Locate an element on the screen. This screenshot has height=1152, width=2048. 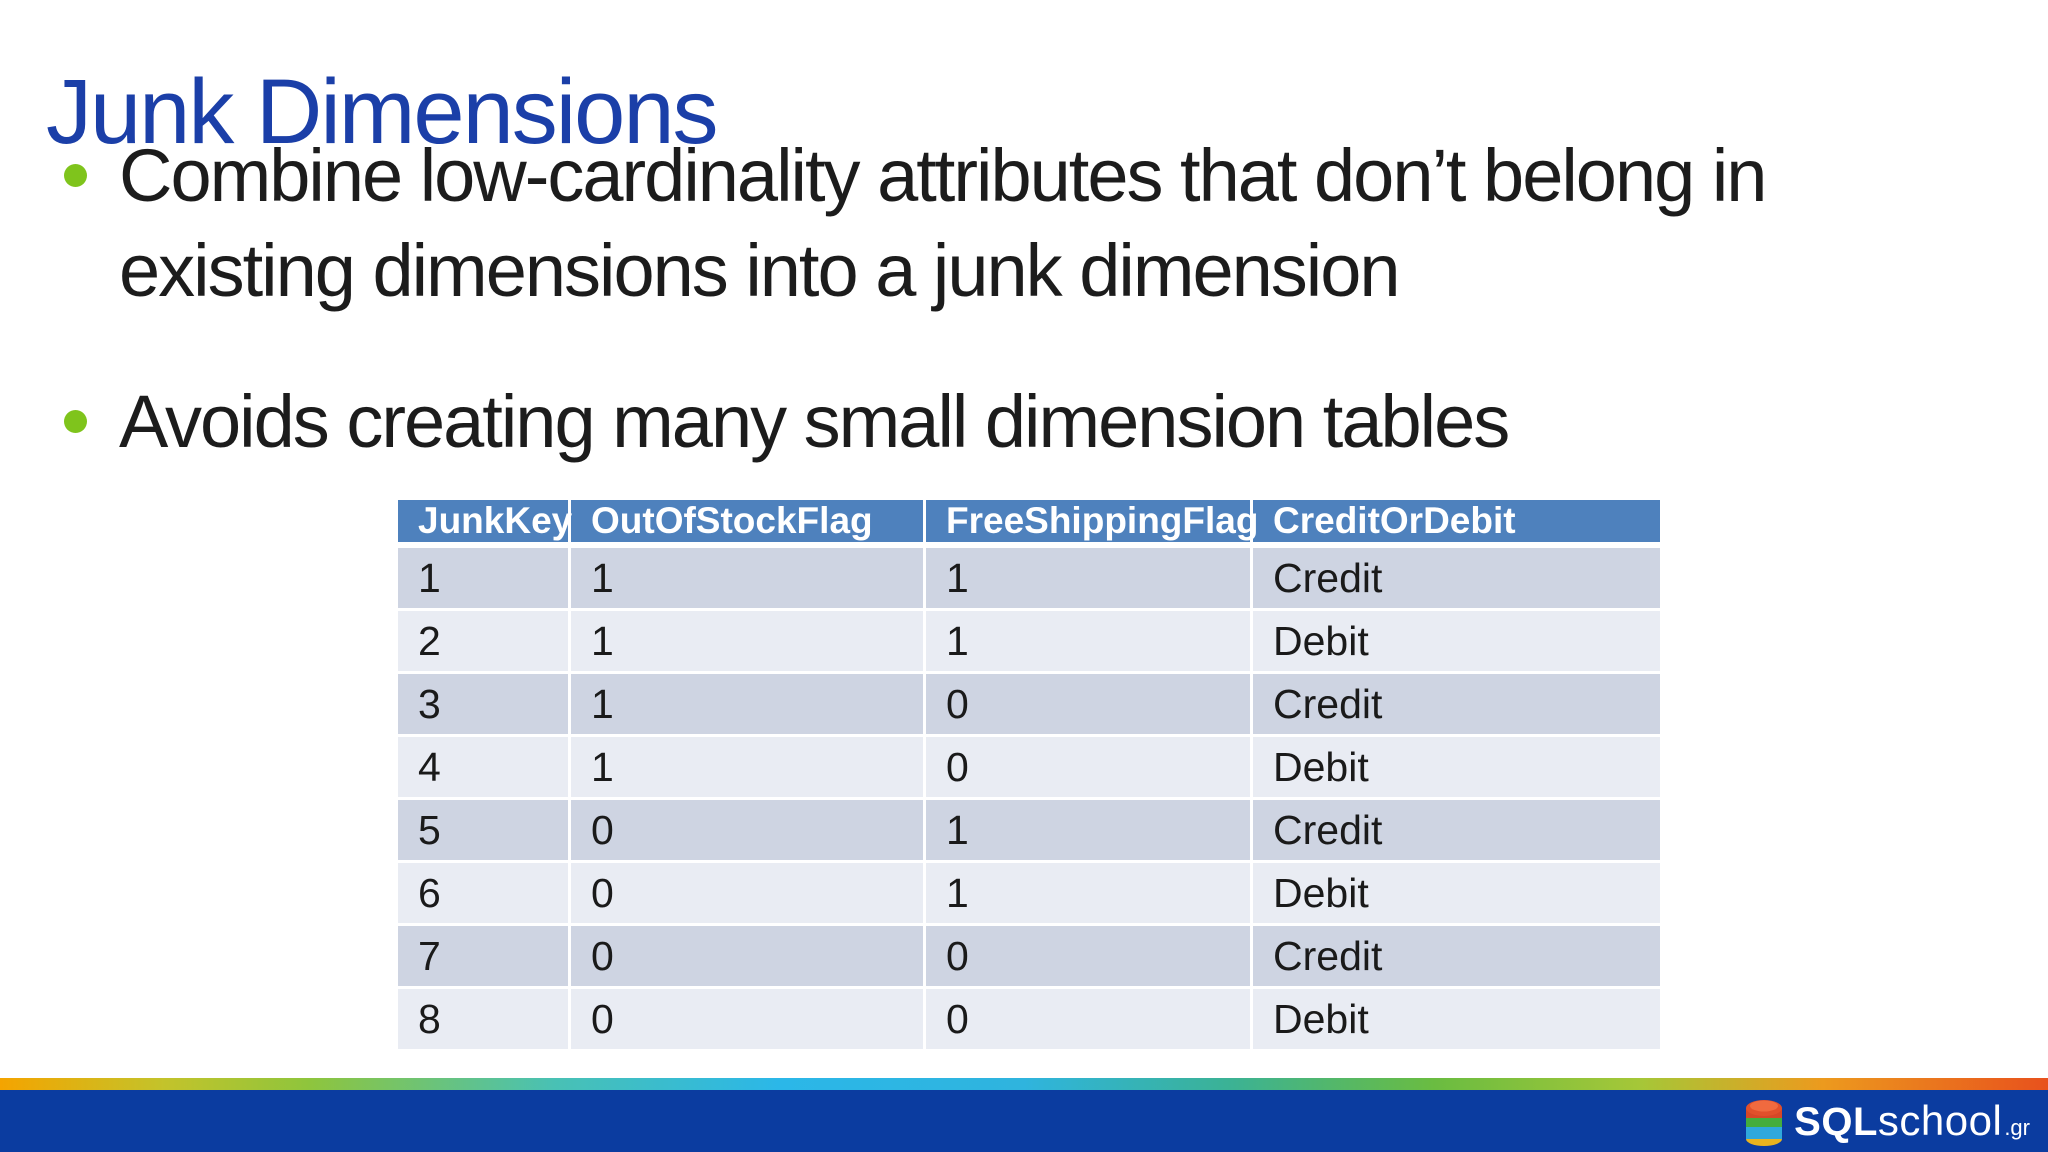
table-row: 2 1 1 Debit is located at coordinates (1029, 642).